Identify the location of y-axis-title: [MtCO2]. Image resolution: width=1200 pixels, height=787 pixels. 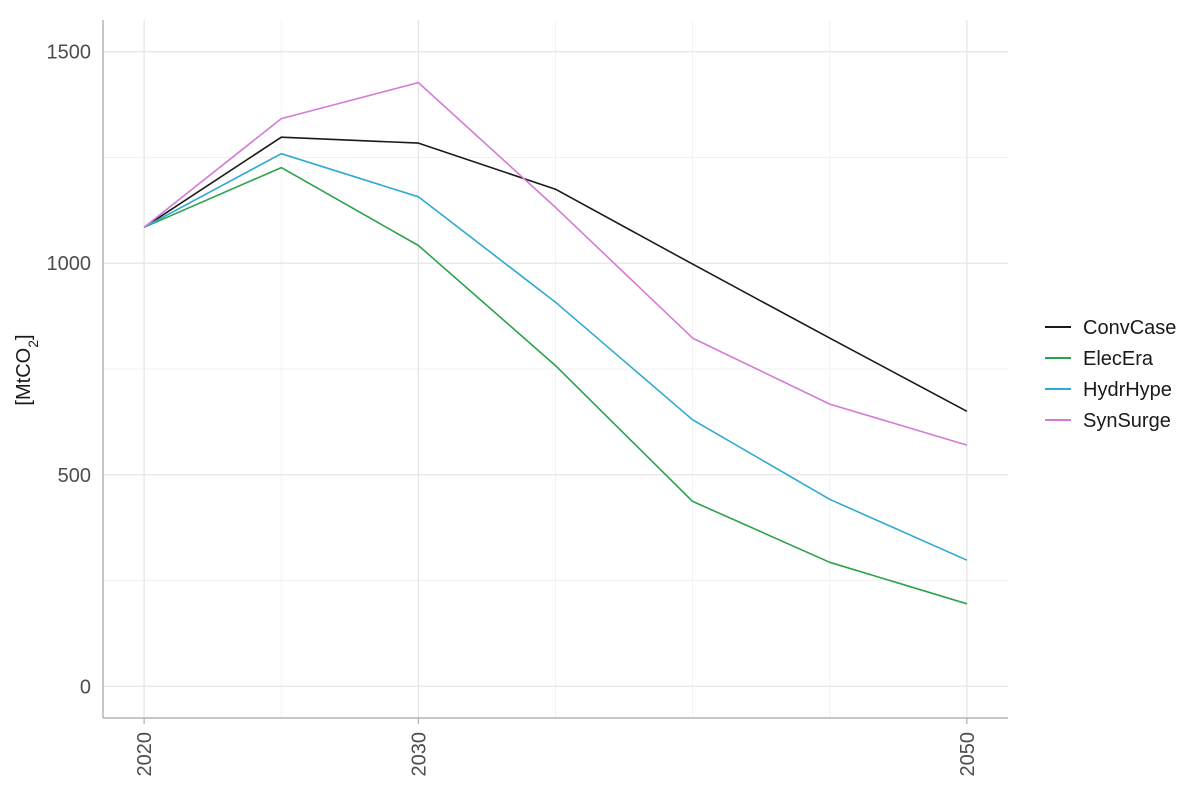
(27, 369).